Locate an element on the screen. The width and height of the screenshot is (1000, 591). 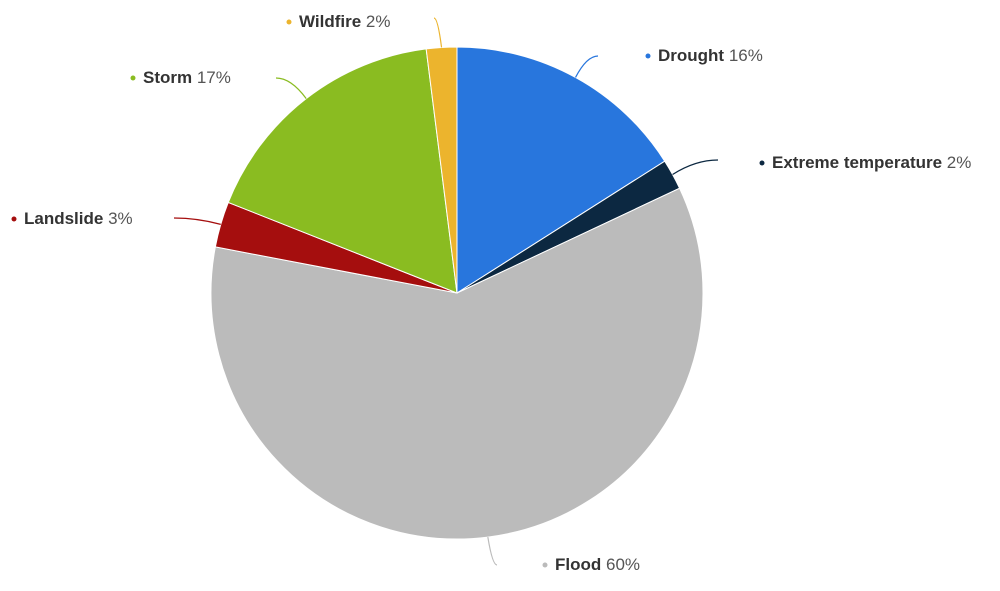
data-label-value: 17% is located at coordinates (211, 77).